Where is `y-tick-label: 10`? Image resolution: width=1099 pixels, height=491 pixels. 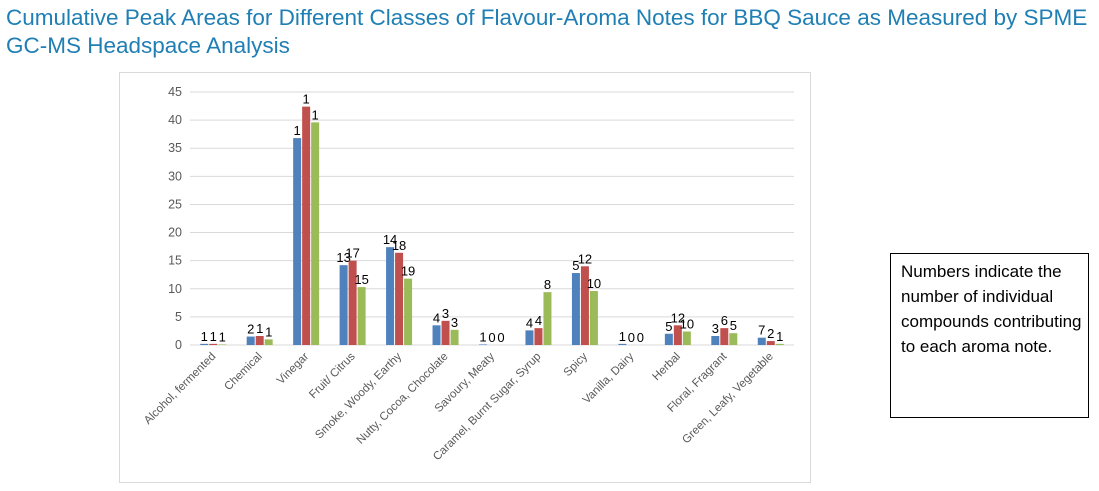
y-tick-label: 10 is located at coordinates (175, 289).